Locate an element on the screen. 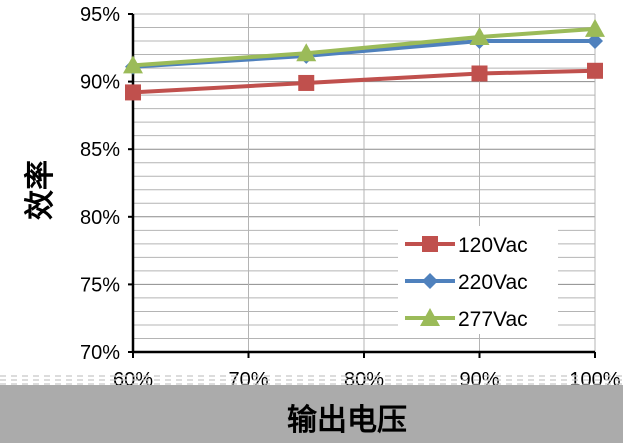  y-tick-label: 95% is located at coordinates (100, 15).